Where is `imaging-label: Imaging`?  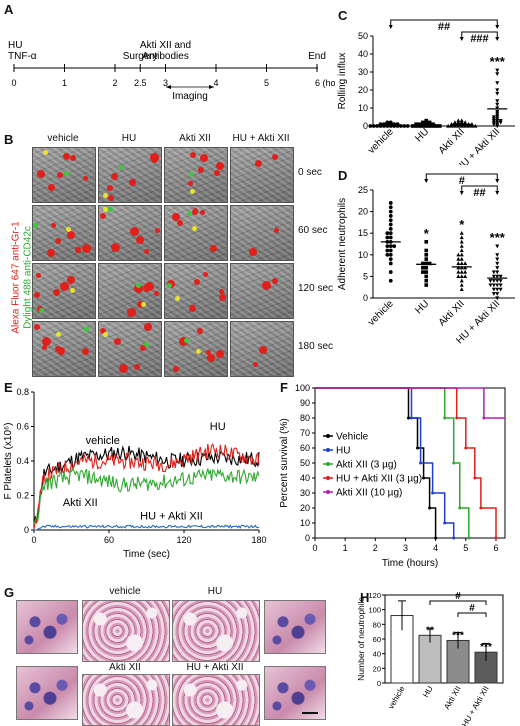 imaging-label: Imaging is located at coordinates (190, 96).